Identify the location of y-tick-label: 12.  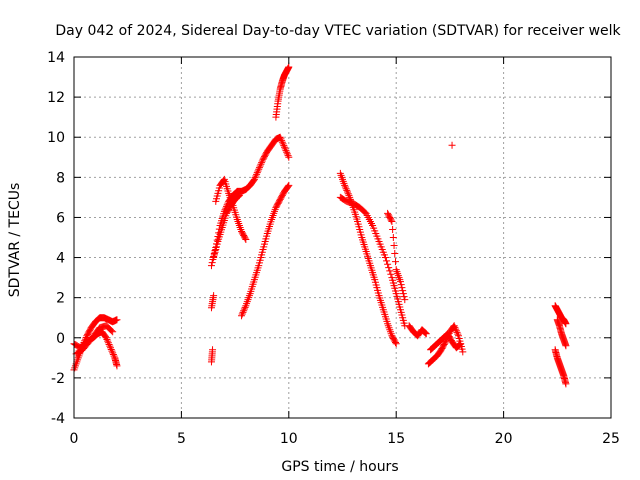
(56, 98).